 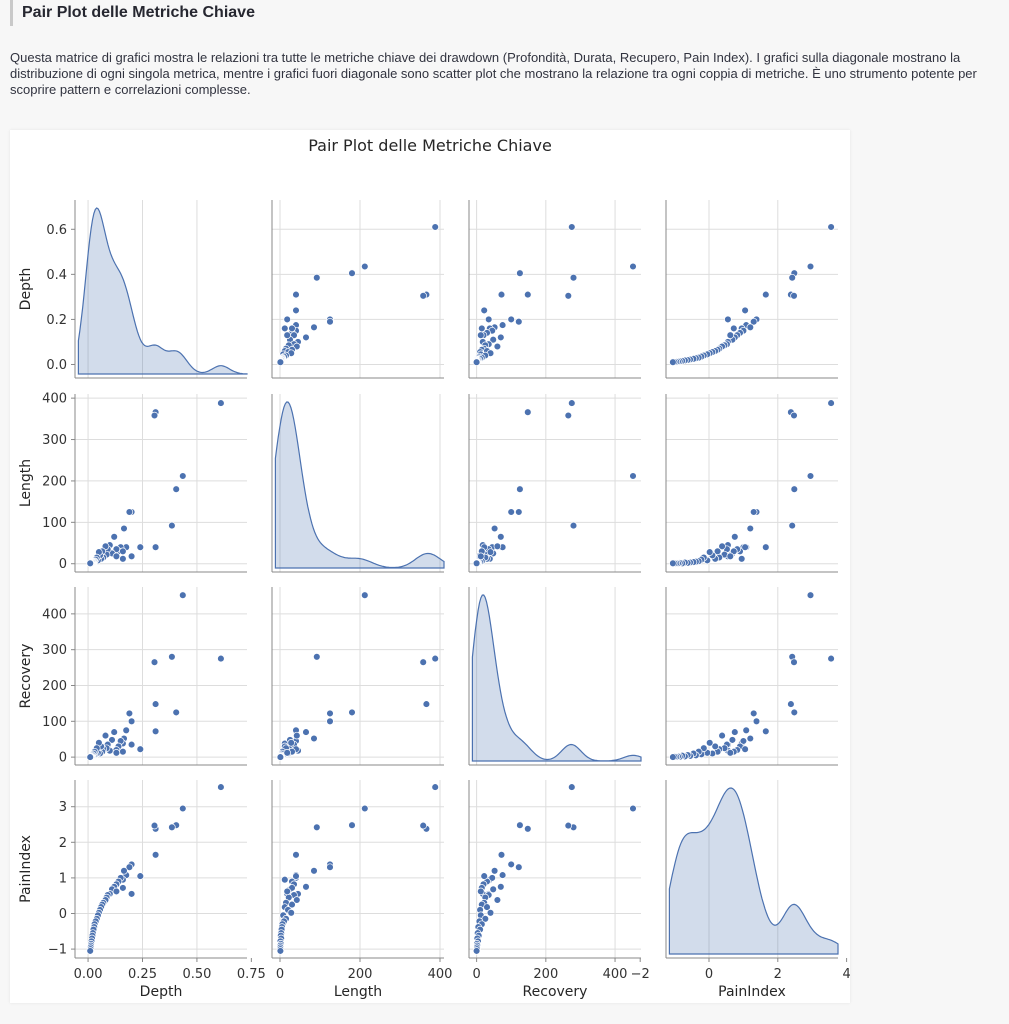 I want to click on kde-depth, so click(x=162, y=291).